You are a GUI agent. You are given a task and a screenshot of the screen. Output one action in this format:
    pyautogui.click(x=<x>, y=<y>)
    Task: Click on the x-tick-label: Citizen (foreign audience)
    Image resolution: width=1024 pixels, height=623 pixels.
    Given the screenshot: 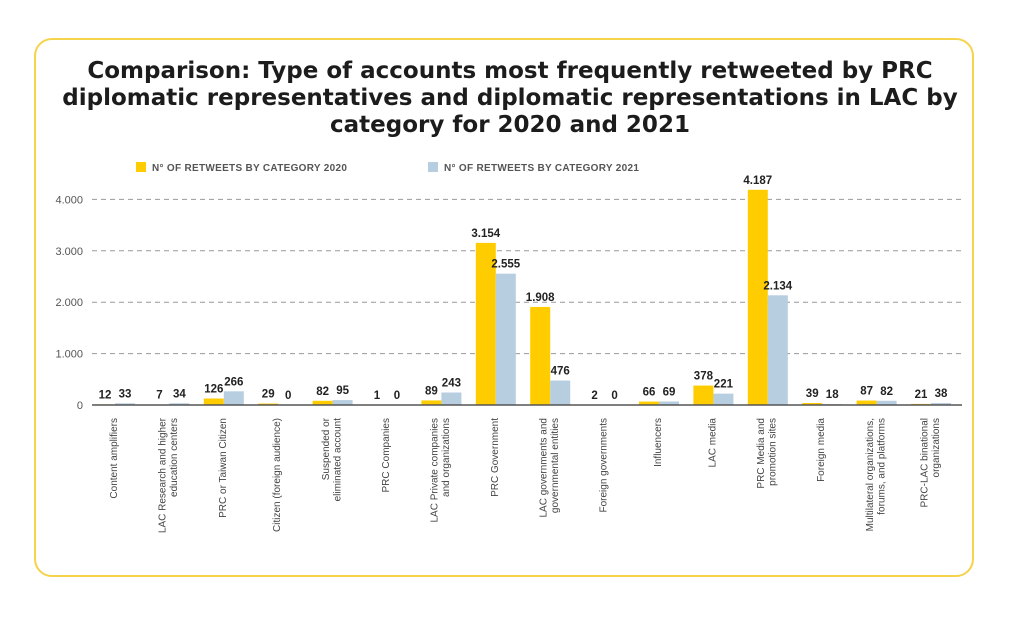 What is the action you would take?
    pyautogui.click(x=277, y=475)
    